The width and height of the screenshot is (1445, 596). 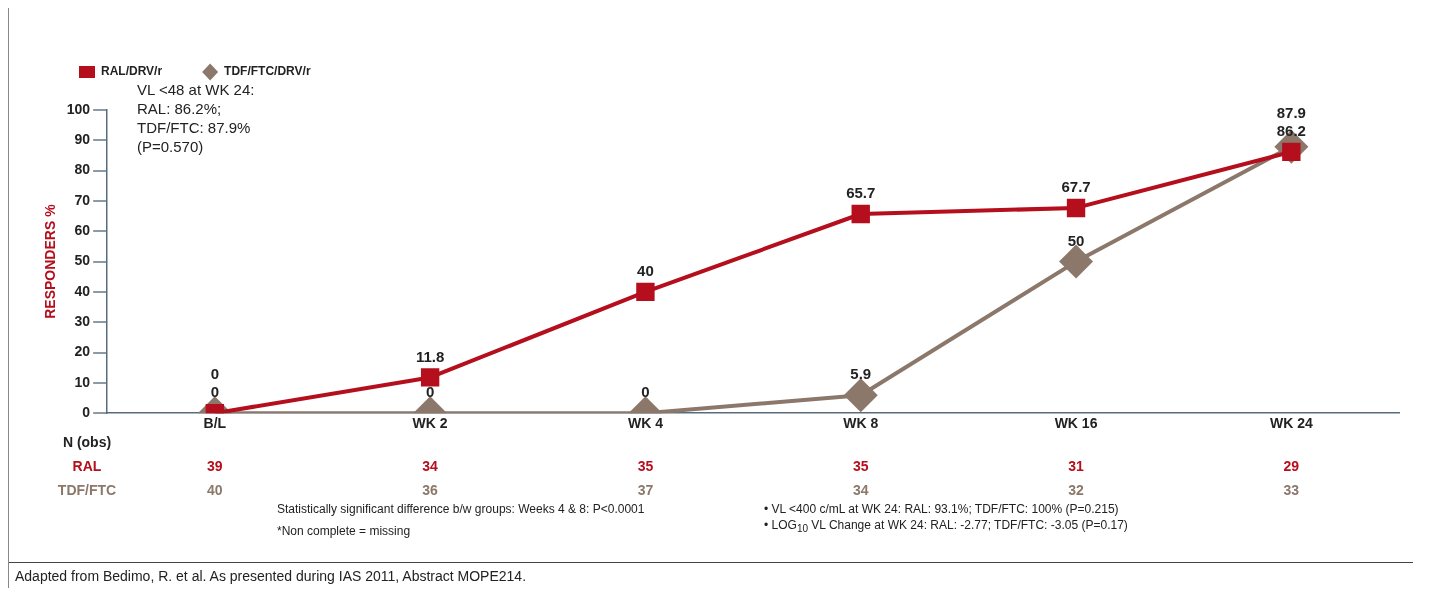 I want to click on annotation: VL <48 at WK 24: RAL: 86.2%; TDF/FTC: 87.9% (P=0.570), so click(x=196, y=118).